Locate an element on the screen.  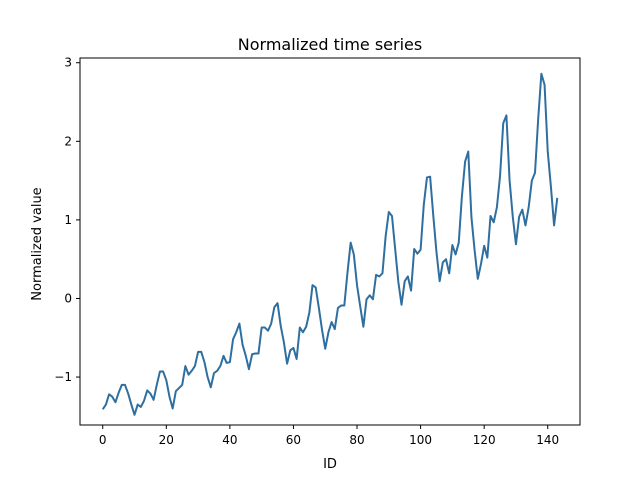
y-tick-label: 2 is located at coordinates (68, 141).